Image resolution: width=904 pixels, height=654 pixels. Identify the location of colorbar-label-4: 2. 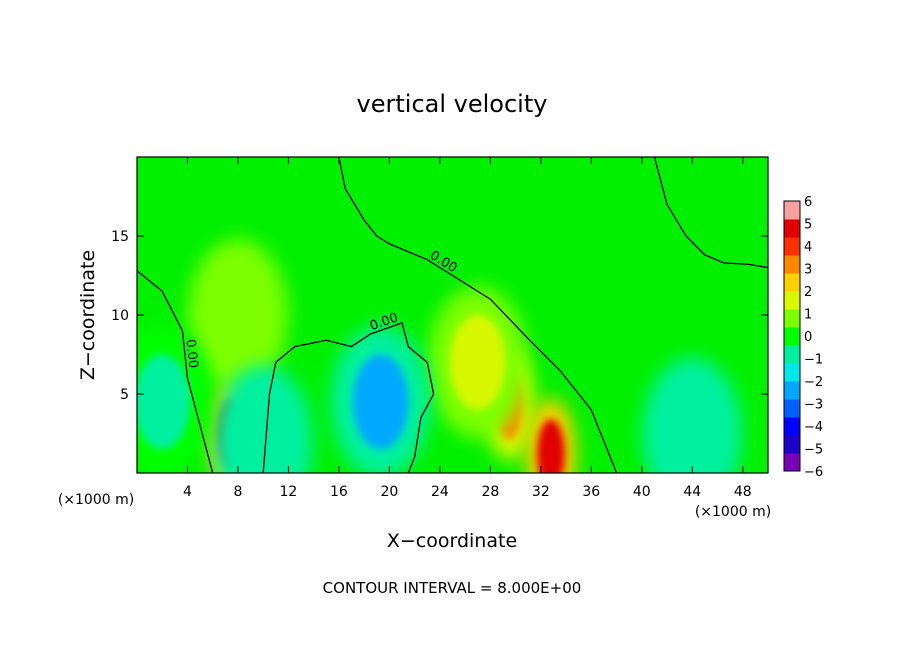
(808, 292).